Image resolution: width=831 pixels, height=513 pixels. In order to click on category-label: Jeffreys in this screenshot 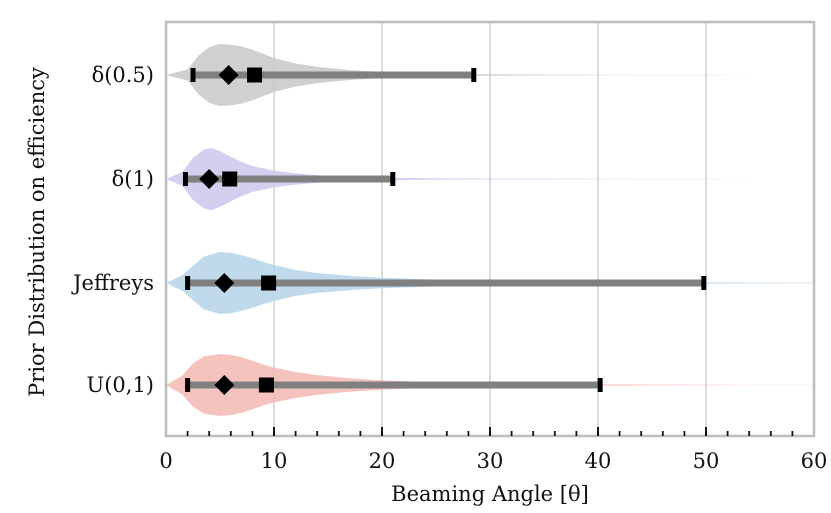, I will do `click(112, 283)`.